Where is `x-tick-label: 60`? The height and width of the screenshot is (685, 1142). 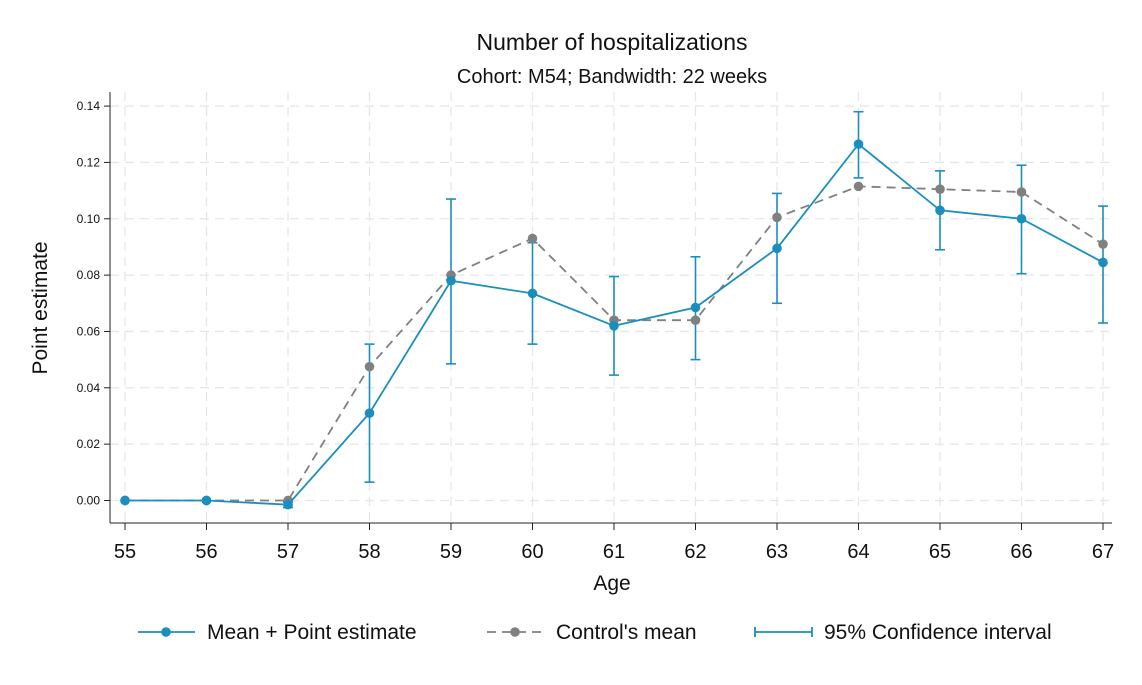 x-tick-label: 60 is located at coordinates (532, 552).